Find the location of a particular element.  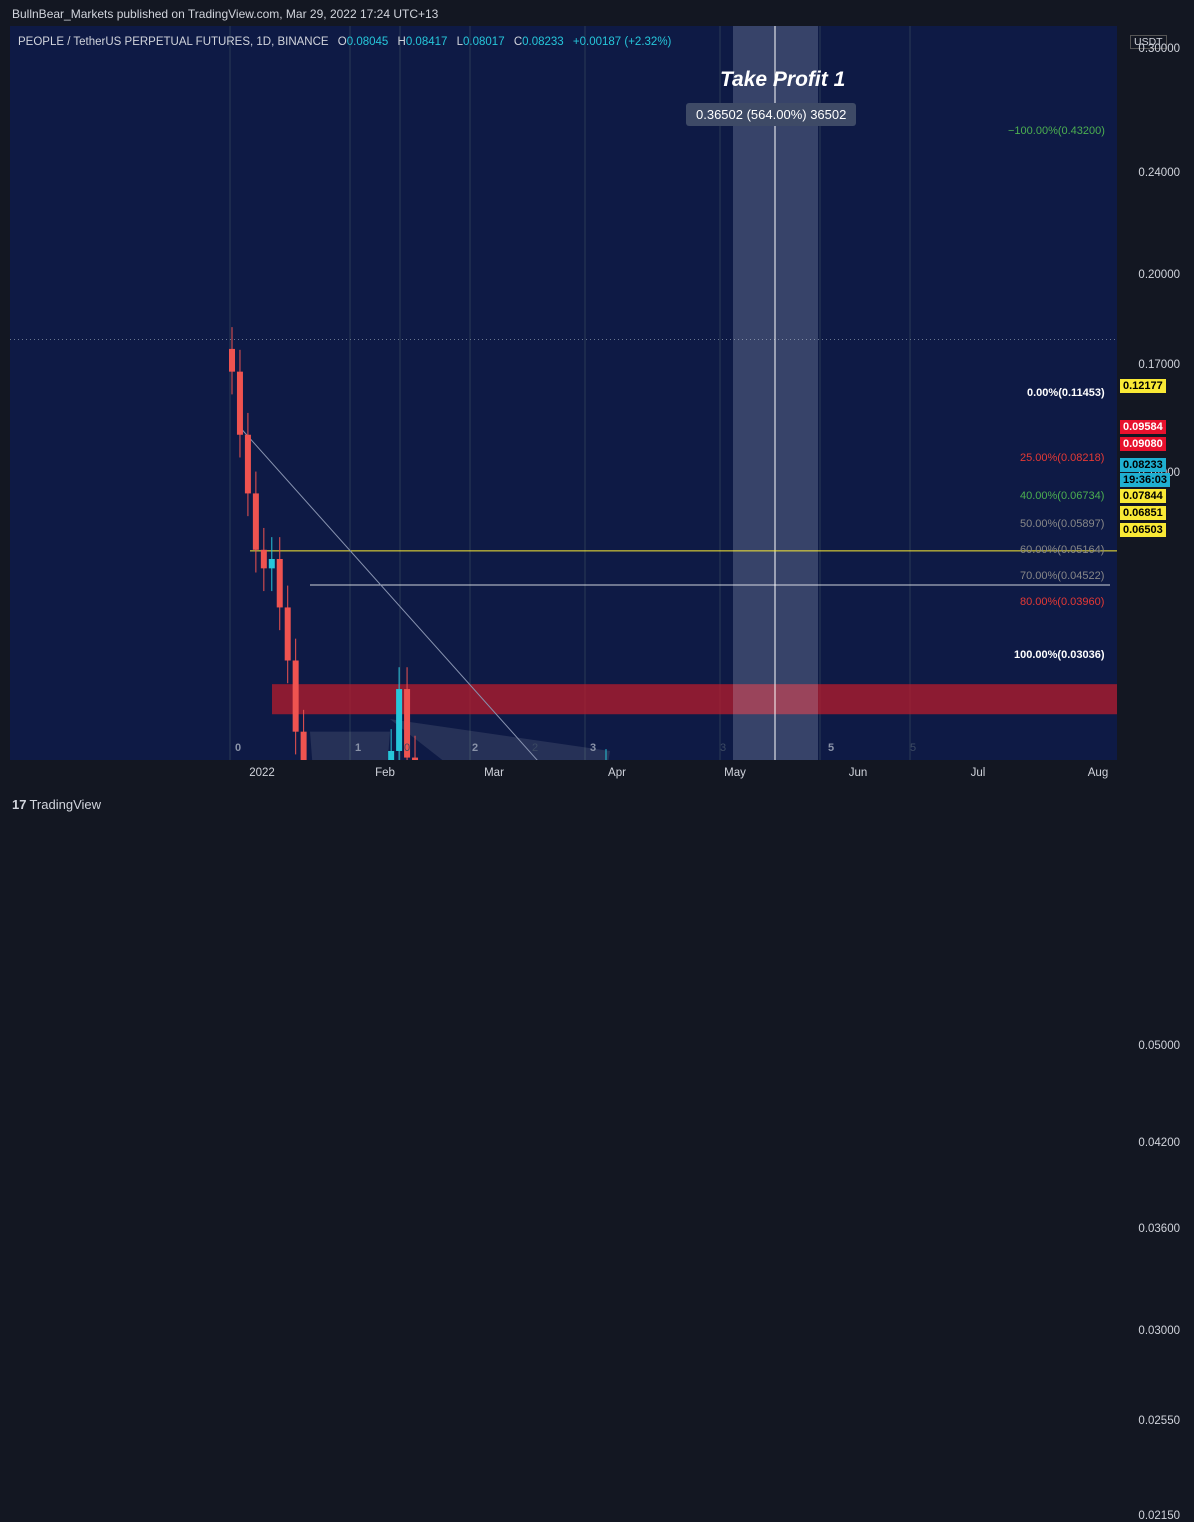

price-badge: 0.06851 is located at coordinates (1143, 513).